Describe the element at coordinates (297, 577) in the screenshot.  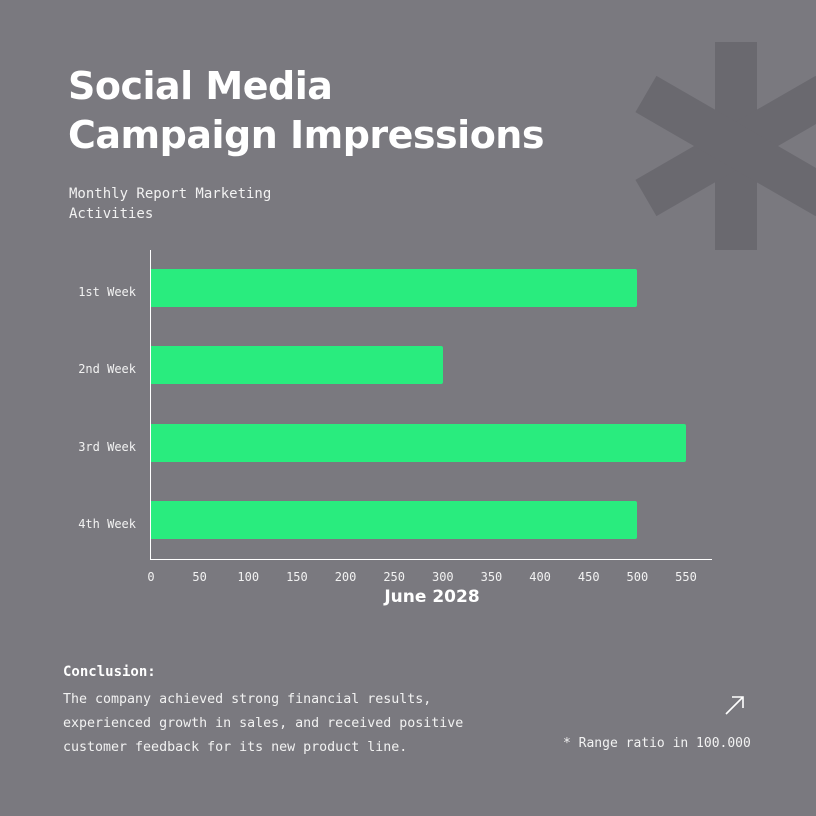
I see `x-tick-label: 150` at that location.